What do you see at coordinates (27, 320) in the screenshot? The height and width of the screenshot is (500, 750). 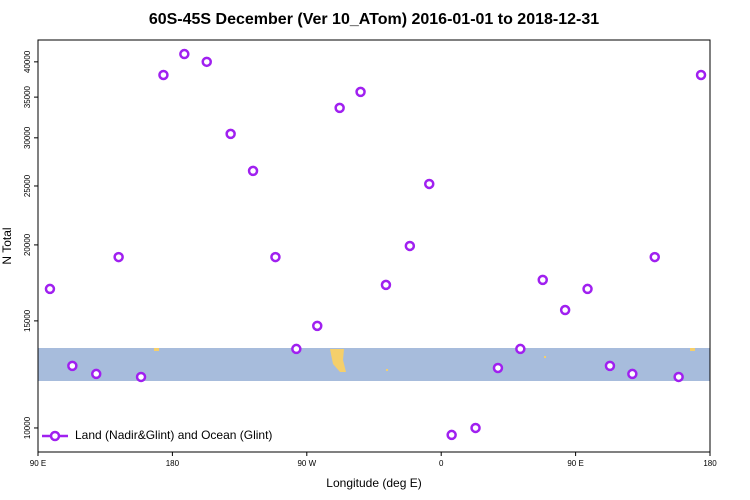 I see `y-tick-label: 15000` at bounding box center [27, 320].